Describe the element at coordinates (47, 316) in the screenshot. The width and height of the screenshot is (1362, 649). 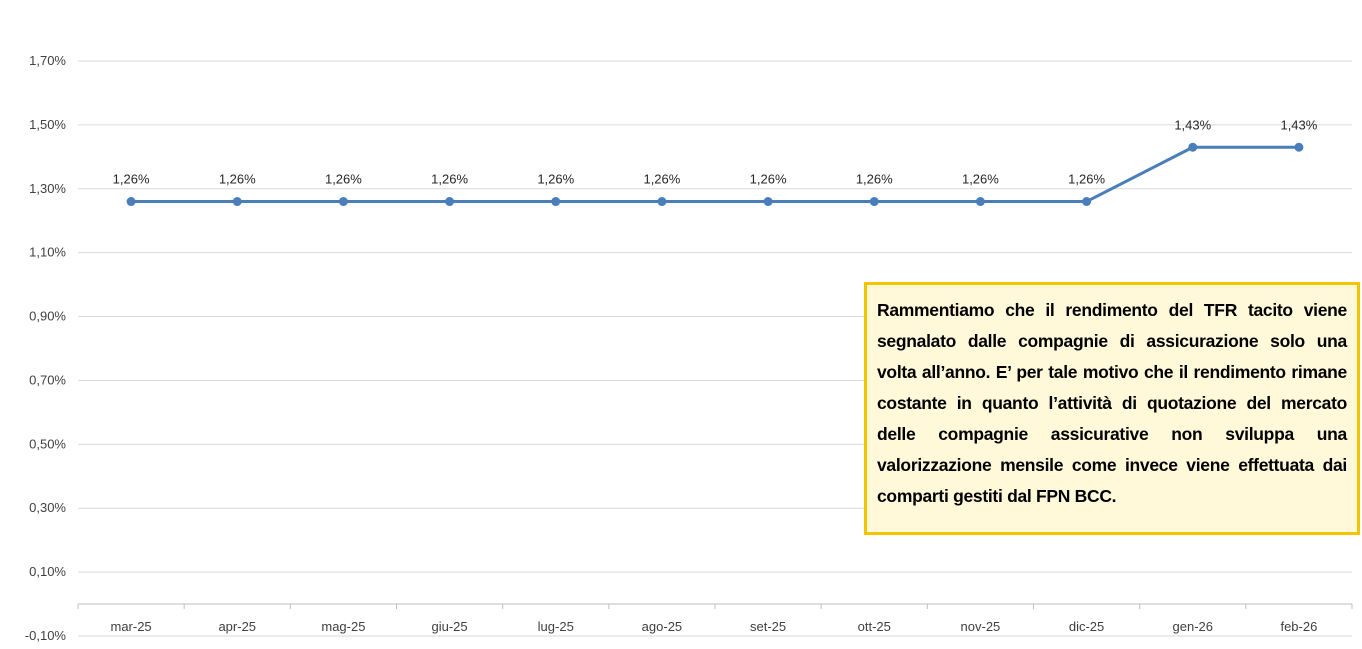
I see `y-tick-label: 0,90%` at that location.